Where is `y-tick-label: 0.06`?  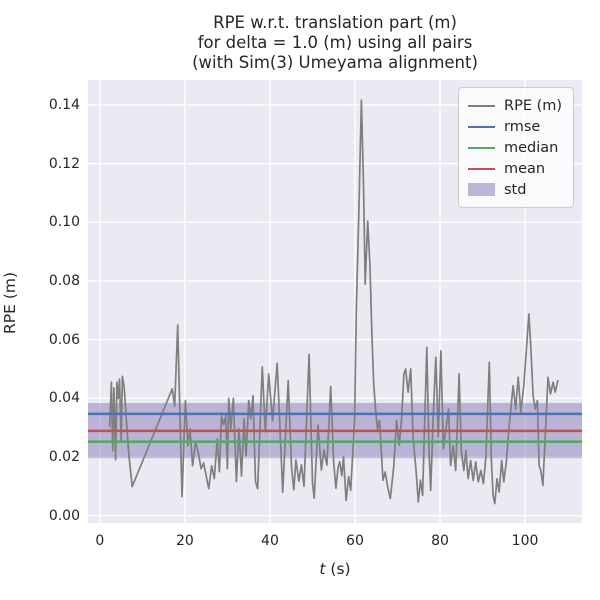 y-tick-label: 0.06 is located at coordinates (64, 339).